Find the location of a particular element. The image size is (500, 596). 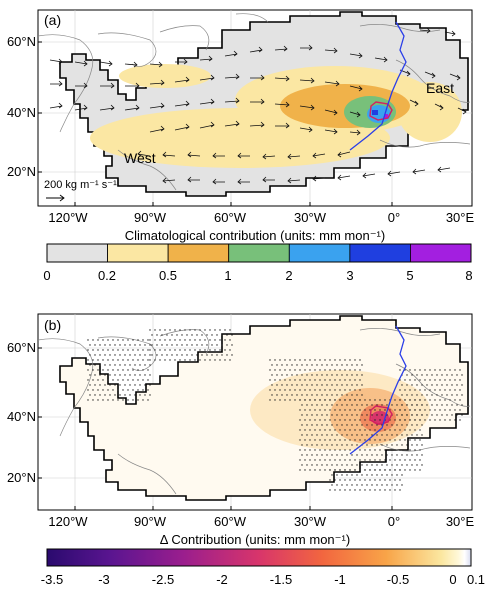

contribution-purple is located at coordinates (386, 116).